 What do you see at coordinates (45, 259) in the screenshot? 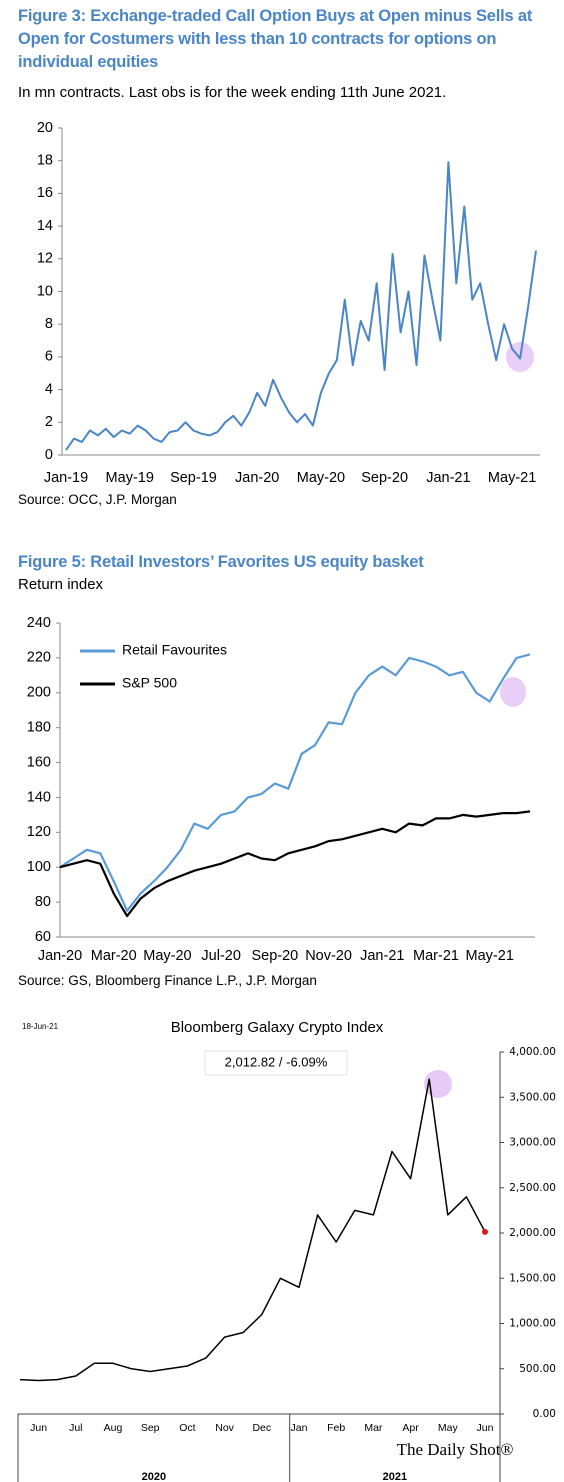
I see `y-tick-label: 12` at bounding box center [45, 259].